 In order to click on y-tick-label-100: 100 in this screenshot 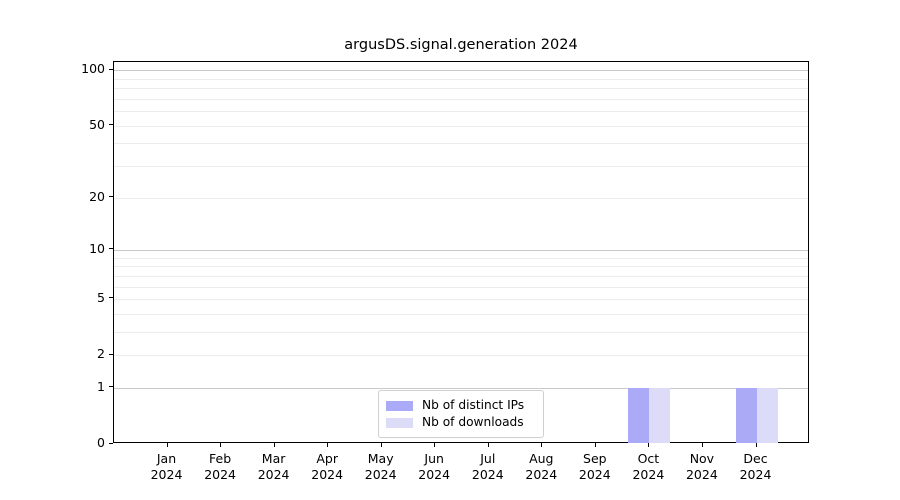, I will do `click(93, 69)`.